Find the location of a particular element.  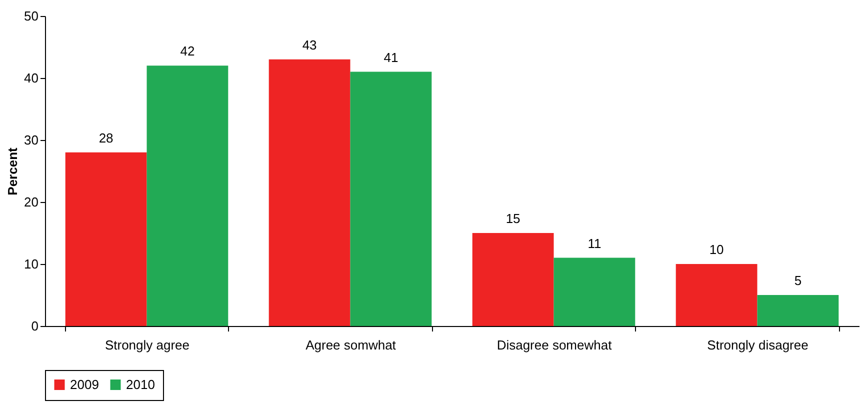

x-tick-label: Disagree somewhat is located at coordinates (554, 345).